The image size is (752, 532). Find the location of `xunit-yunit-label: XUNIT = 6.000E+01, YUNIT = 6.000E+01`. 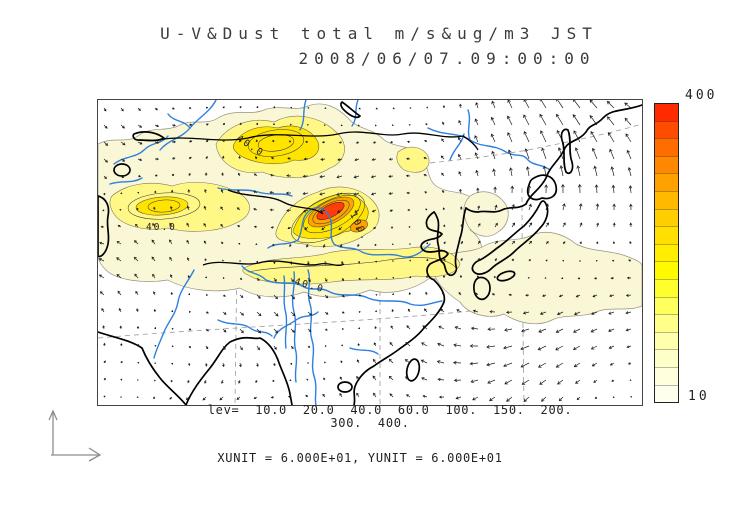

xunit-yunit-label: XUNIT = 6.000E+01, YUNIT = 6.000E+01 is located at coordinates (360, 458).